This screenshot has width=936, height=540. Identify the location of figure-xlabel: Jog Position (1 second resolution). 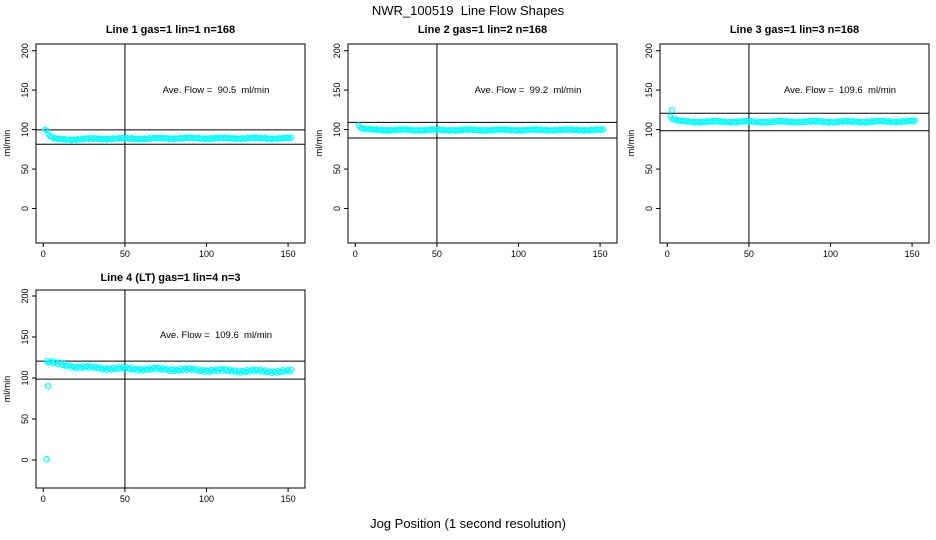
(468, 523).